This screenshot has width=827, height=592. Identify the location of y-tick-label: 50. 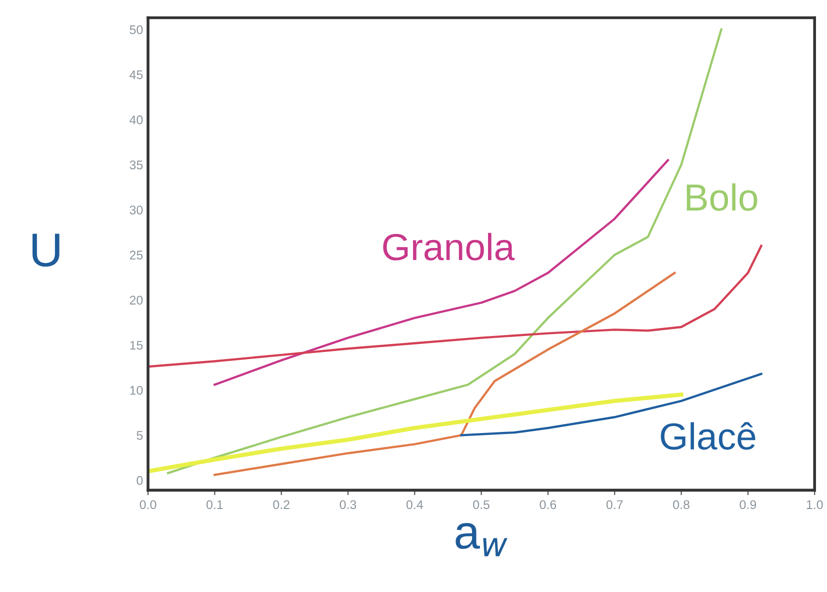
(136, 29).